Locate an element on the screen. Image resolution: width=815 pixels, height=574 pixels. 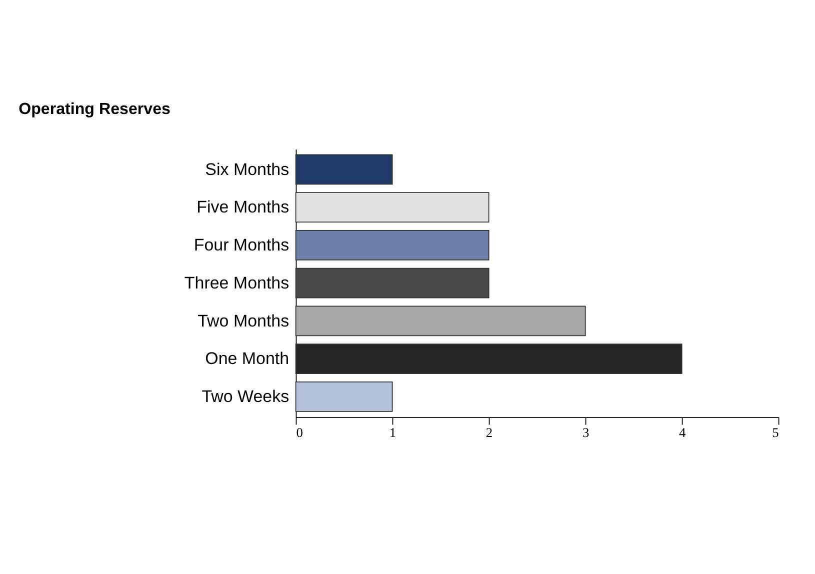
y-tick-label: Two Weeks is located at coordinates (246, 396).